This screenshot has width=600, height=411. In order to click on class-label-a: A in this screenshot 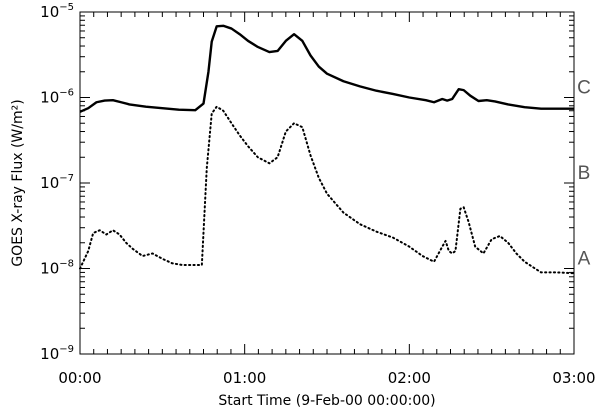, I will do `click(584, 259)`.